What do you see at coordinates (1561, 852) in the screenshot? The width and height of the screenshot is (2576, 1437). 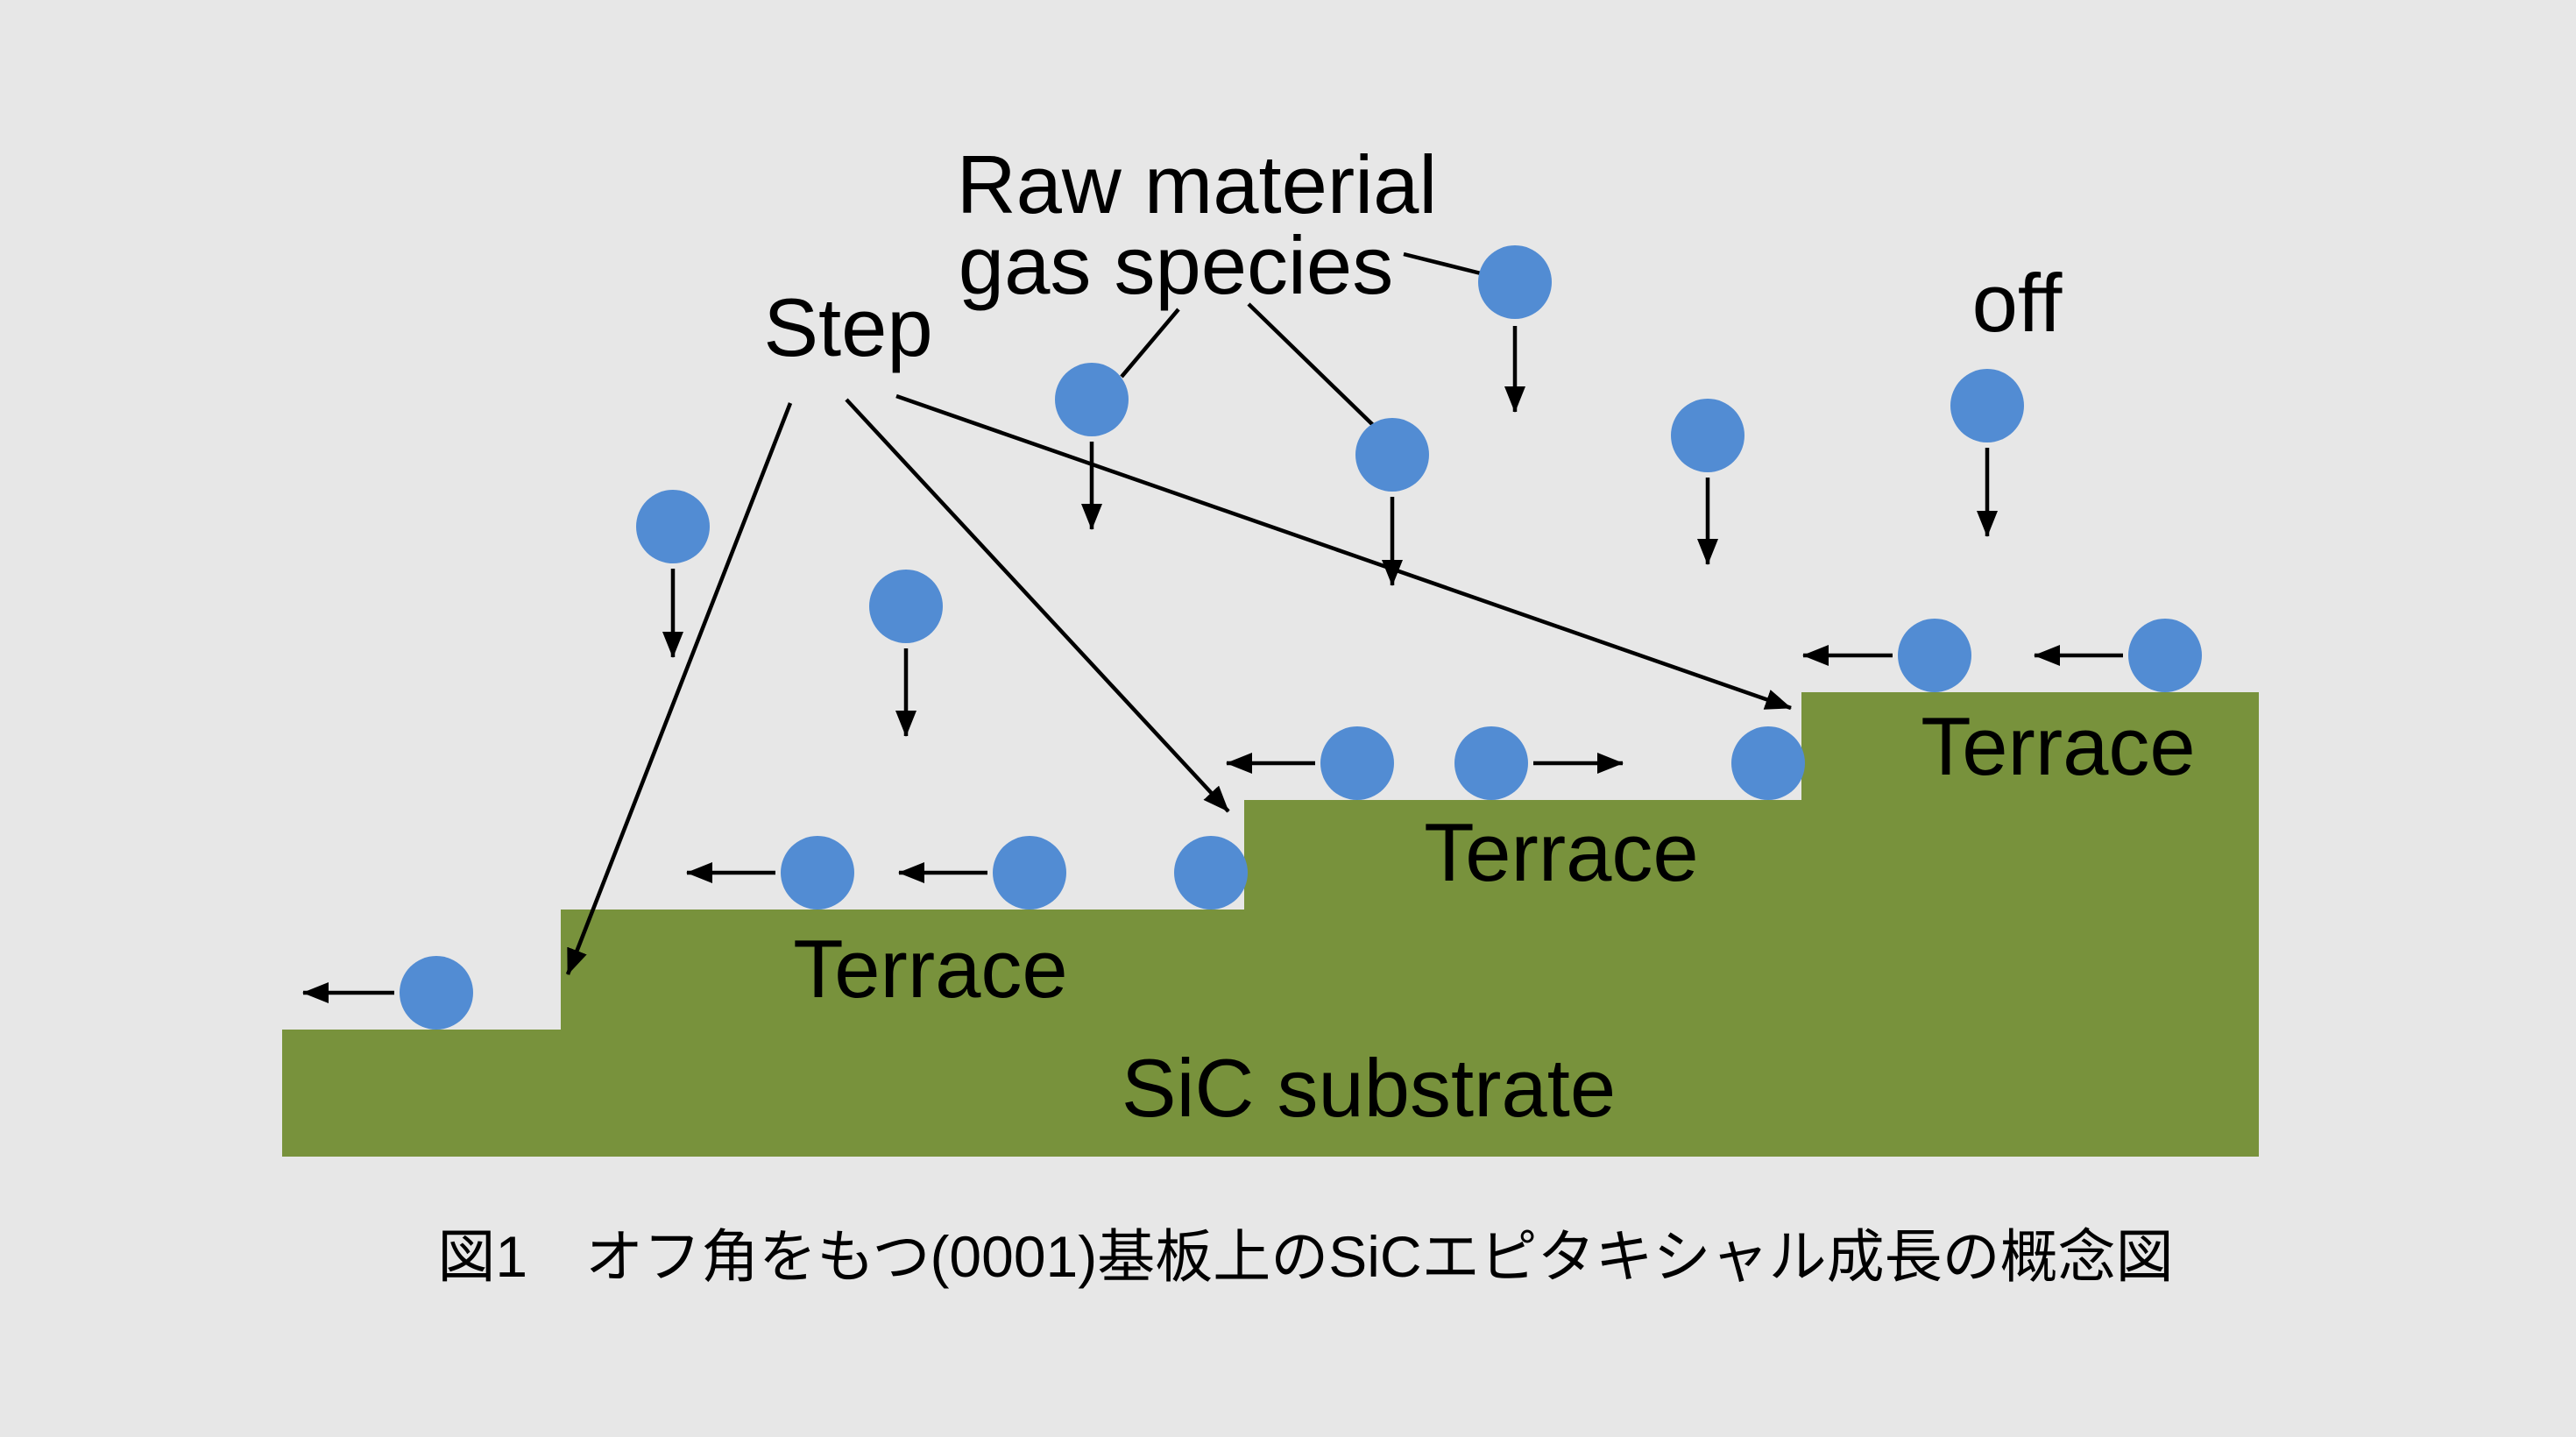 I see `label-terrace-2: Terrace` at bounding box center [1561, 852].